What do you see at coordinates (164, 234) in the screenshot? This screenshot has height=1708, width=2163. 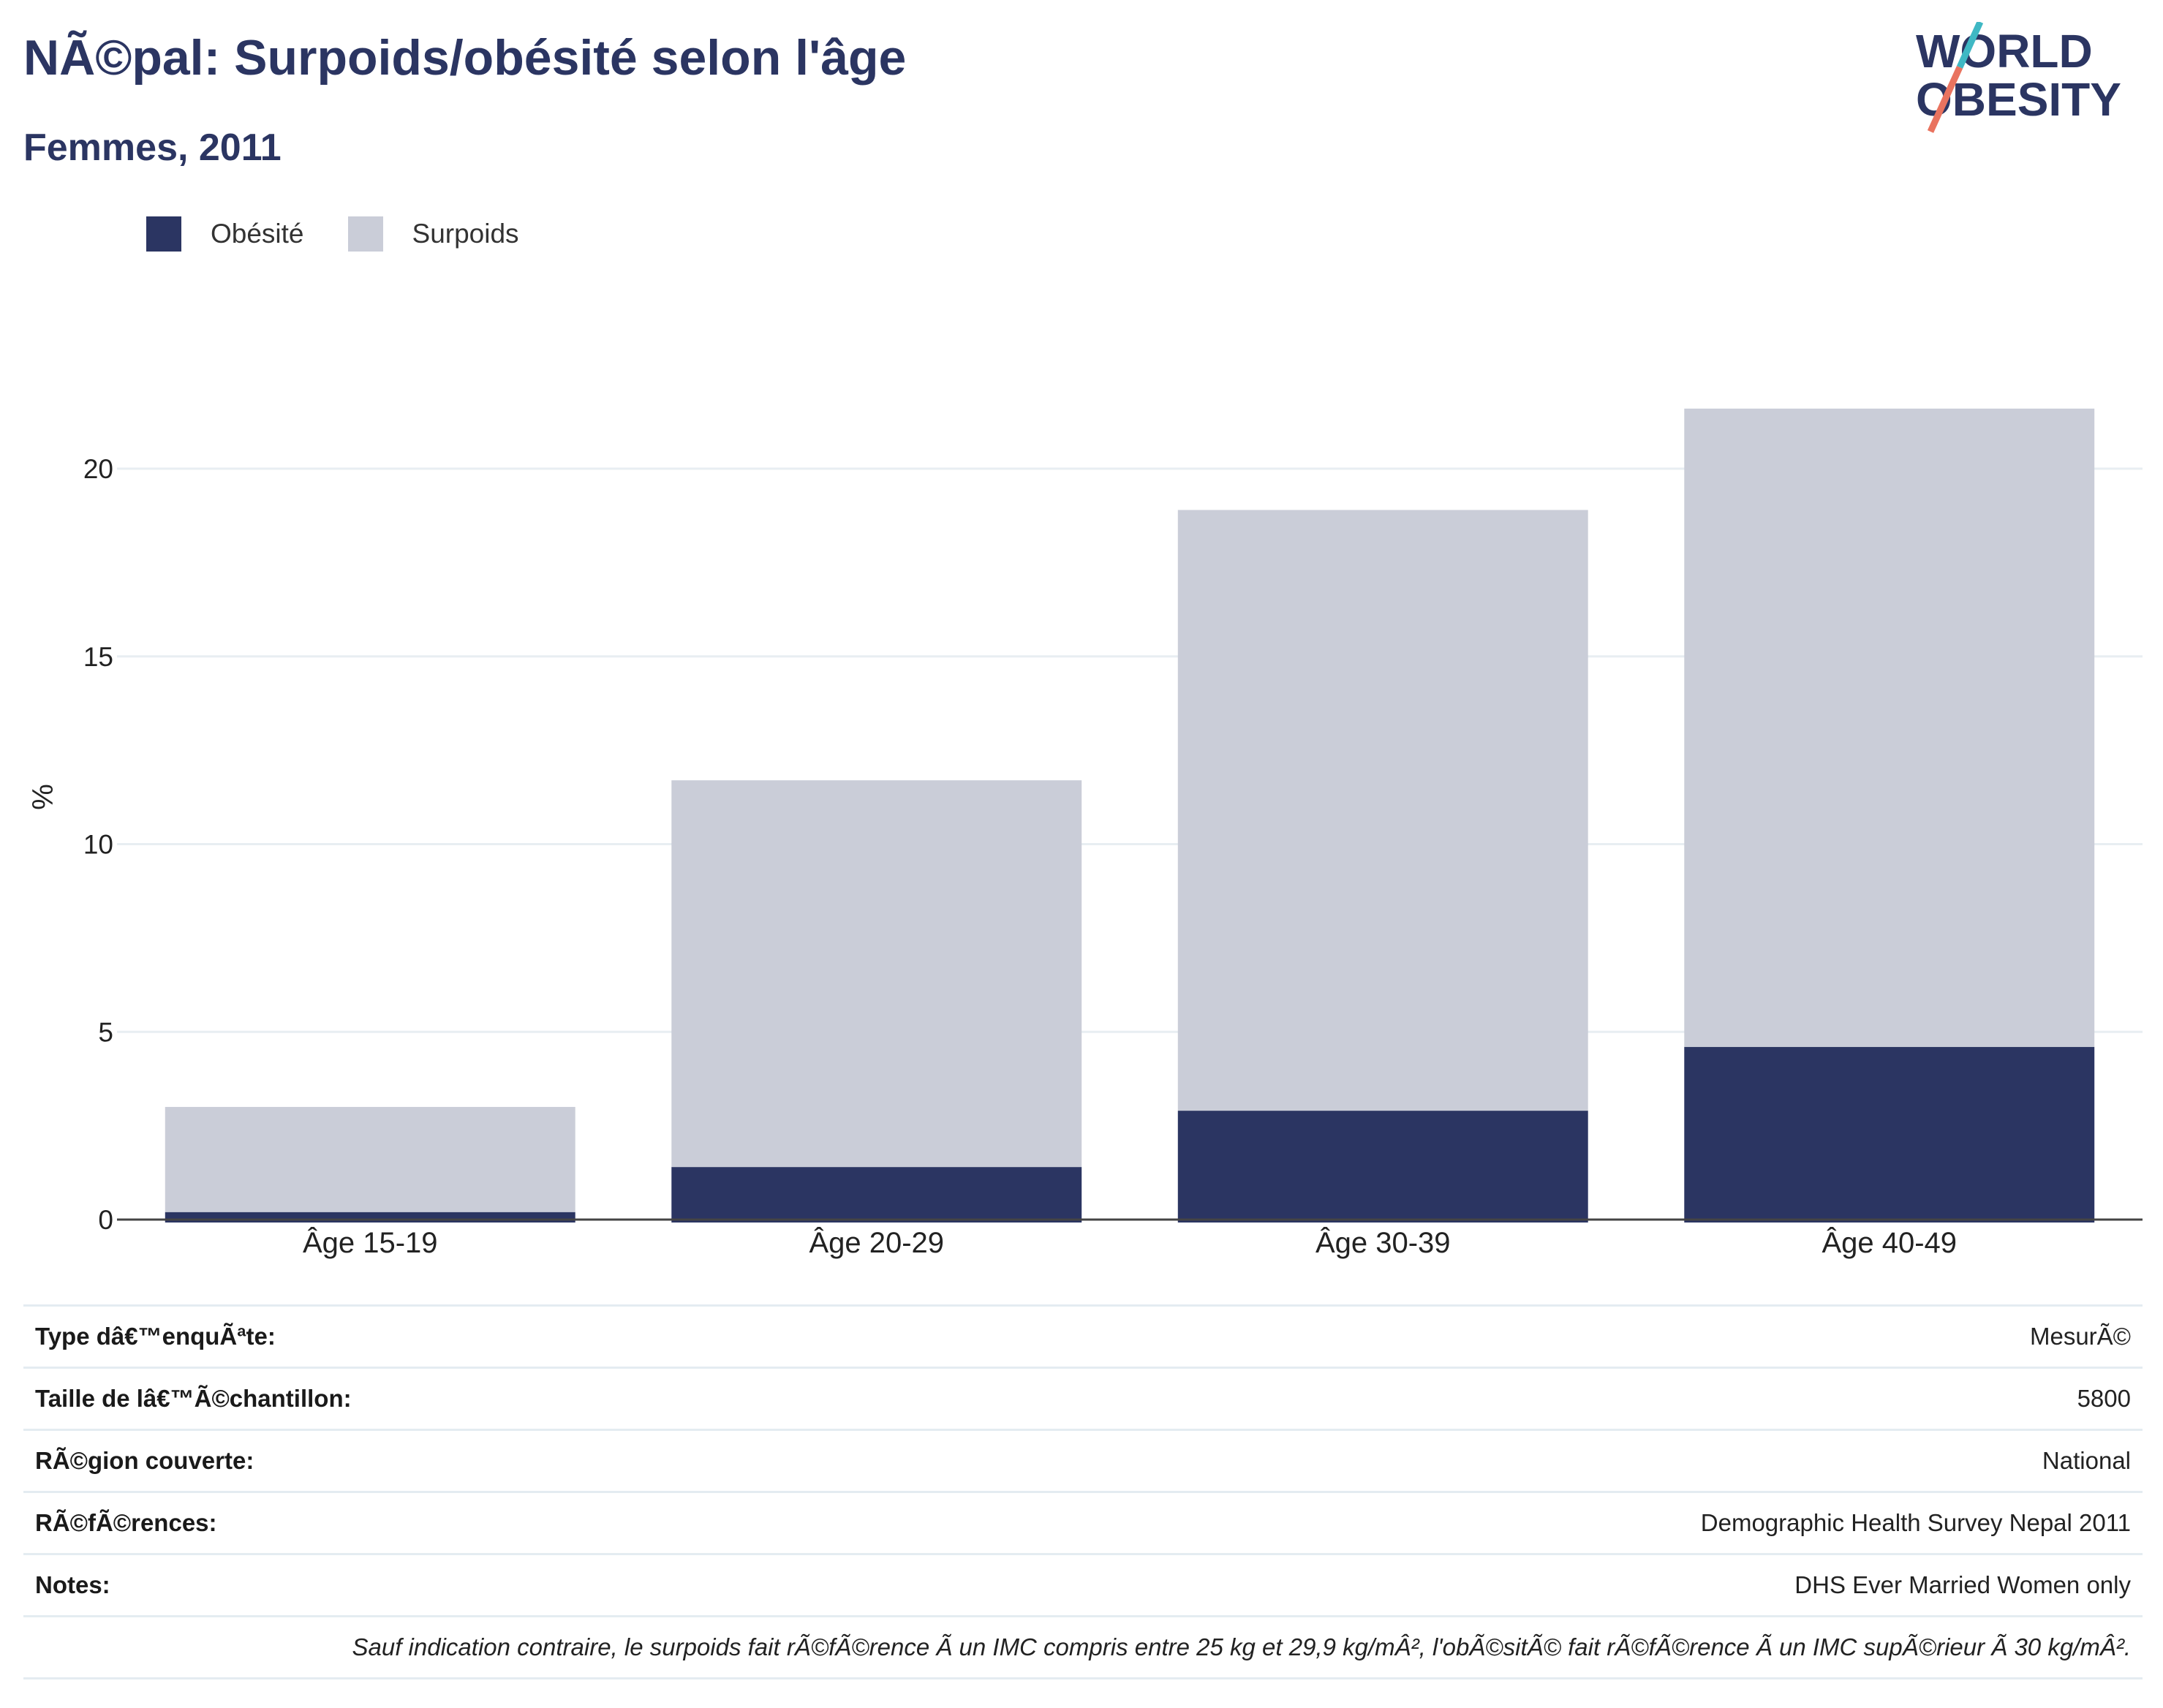 I see `legend-swatch-obesity` at bounding box center [164, 234].